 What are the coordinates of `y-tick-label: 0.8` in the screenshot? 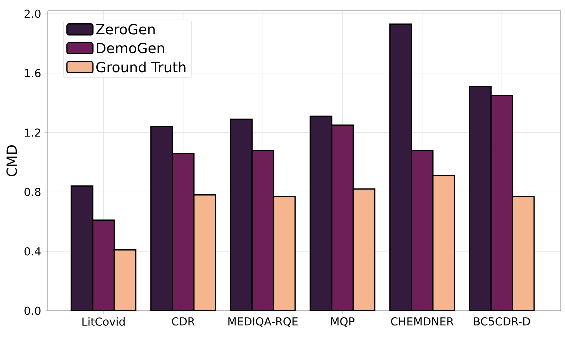 It's located at (32, 192).